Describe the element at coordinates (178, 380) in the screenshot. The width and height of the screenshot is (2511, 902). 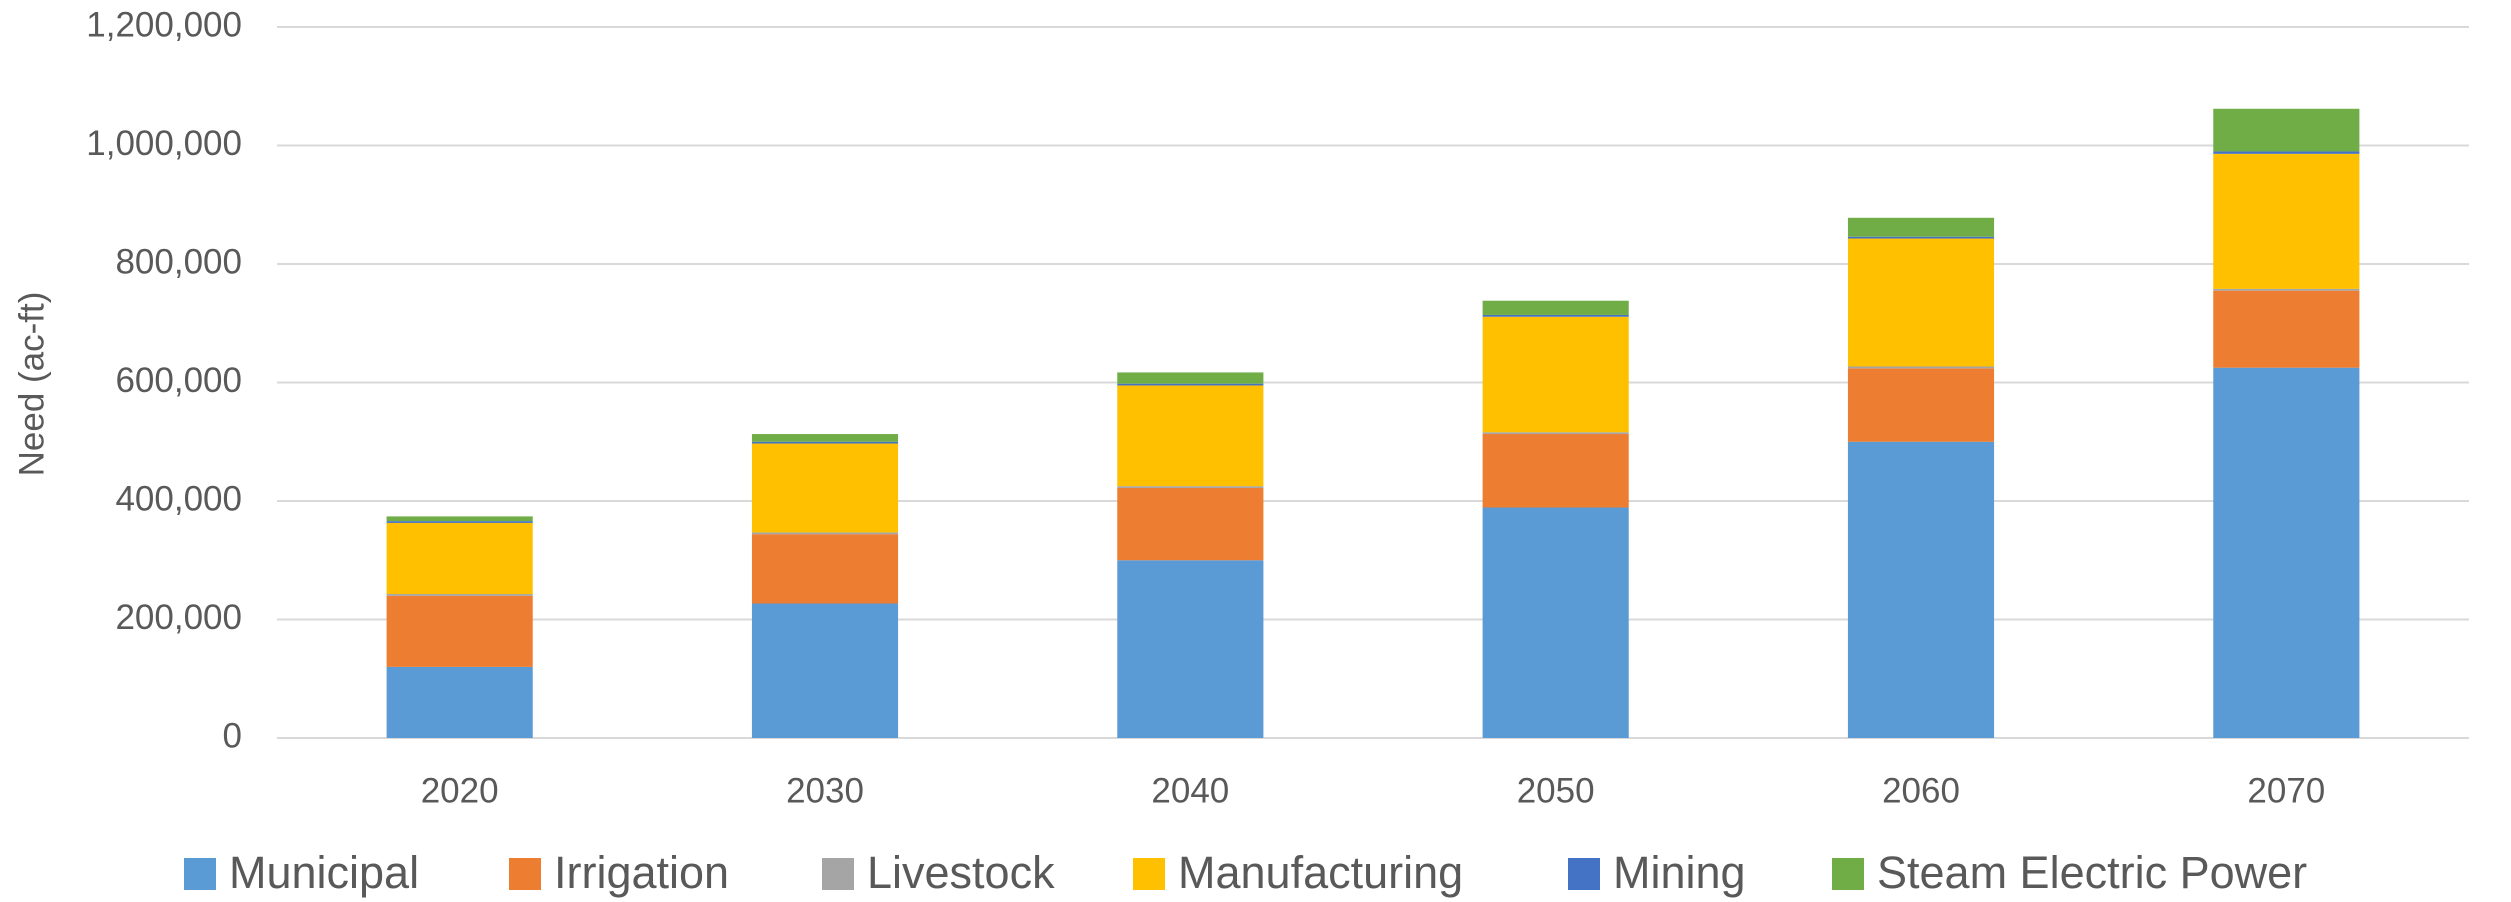
I see `y-tick-label: 600,000` at that location.